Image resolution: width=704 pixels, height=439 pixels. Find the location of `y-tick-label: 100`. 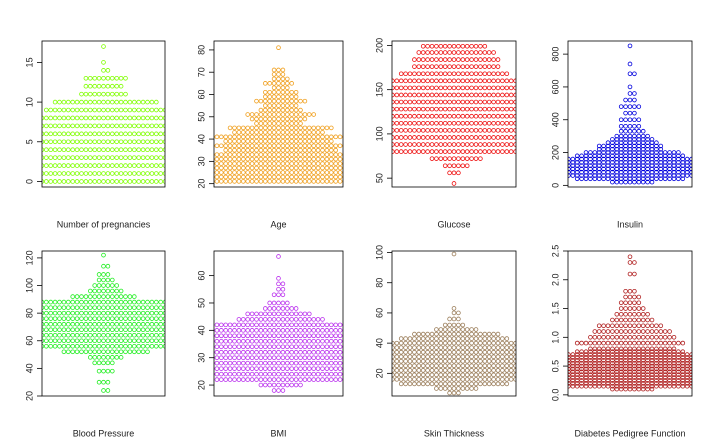

y-tick-label: 100 is located at coordinates (379, 252).